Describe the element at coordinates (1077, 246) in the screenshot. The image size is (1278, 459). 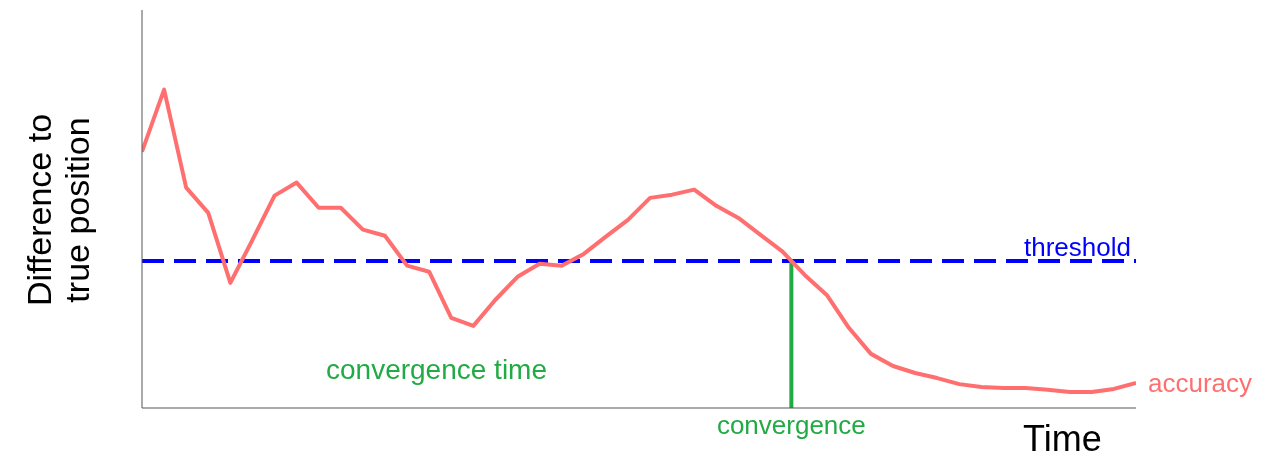
I see `ref-line-label: threshold` at that location.